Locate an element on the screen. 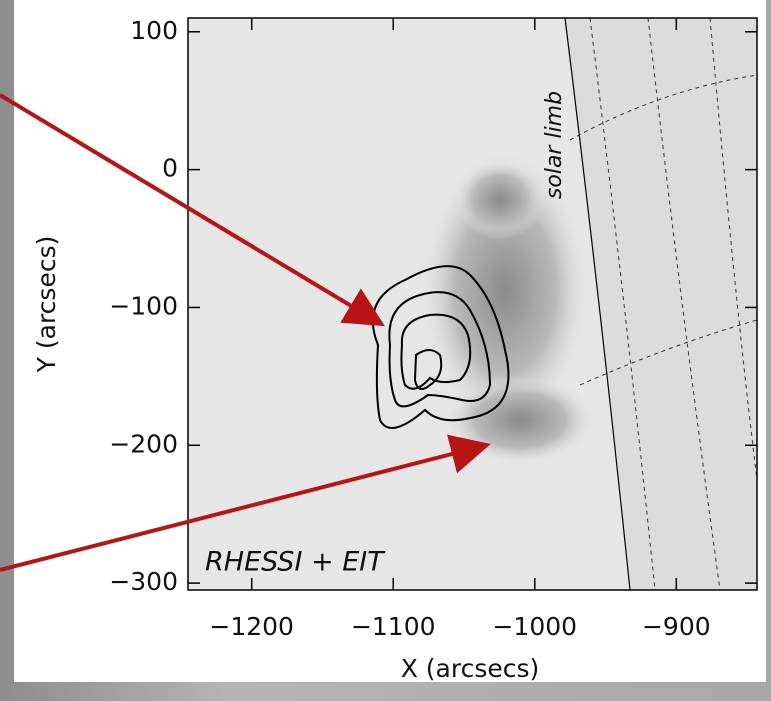 This screenshot has width=771, height=701. y-tick-label: −300 is located at coordinates (143, 581).